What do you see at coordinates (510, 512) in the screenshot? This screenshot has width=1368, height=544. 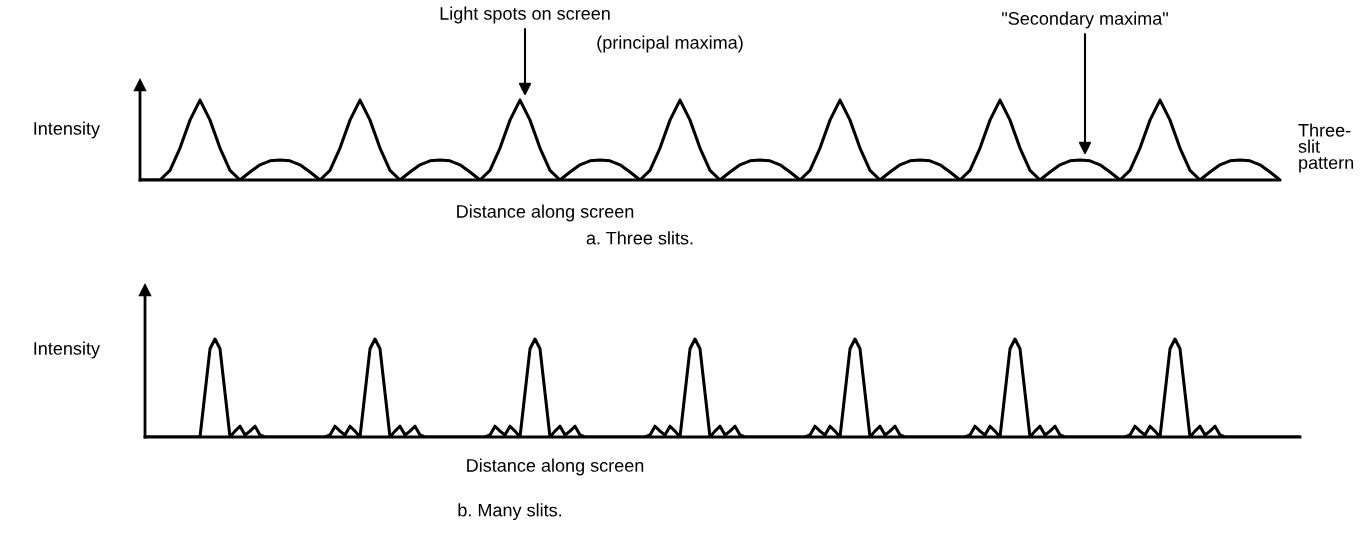 I see `text: b. Many slits.` at bounding box center [510, 512].